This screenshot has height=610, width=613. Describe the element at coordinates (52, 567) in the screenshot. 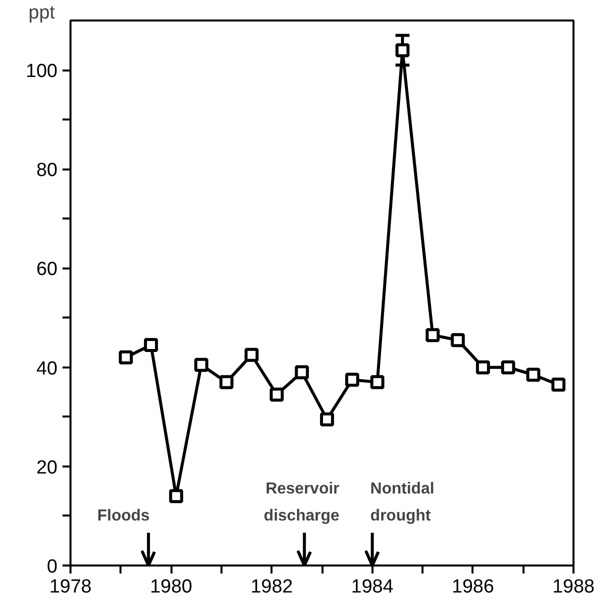

I see `y-tick-label: 0` at that location.